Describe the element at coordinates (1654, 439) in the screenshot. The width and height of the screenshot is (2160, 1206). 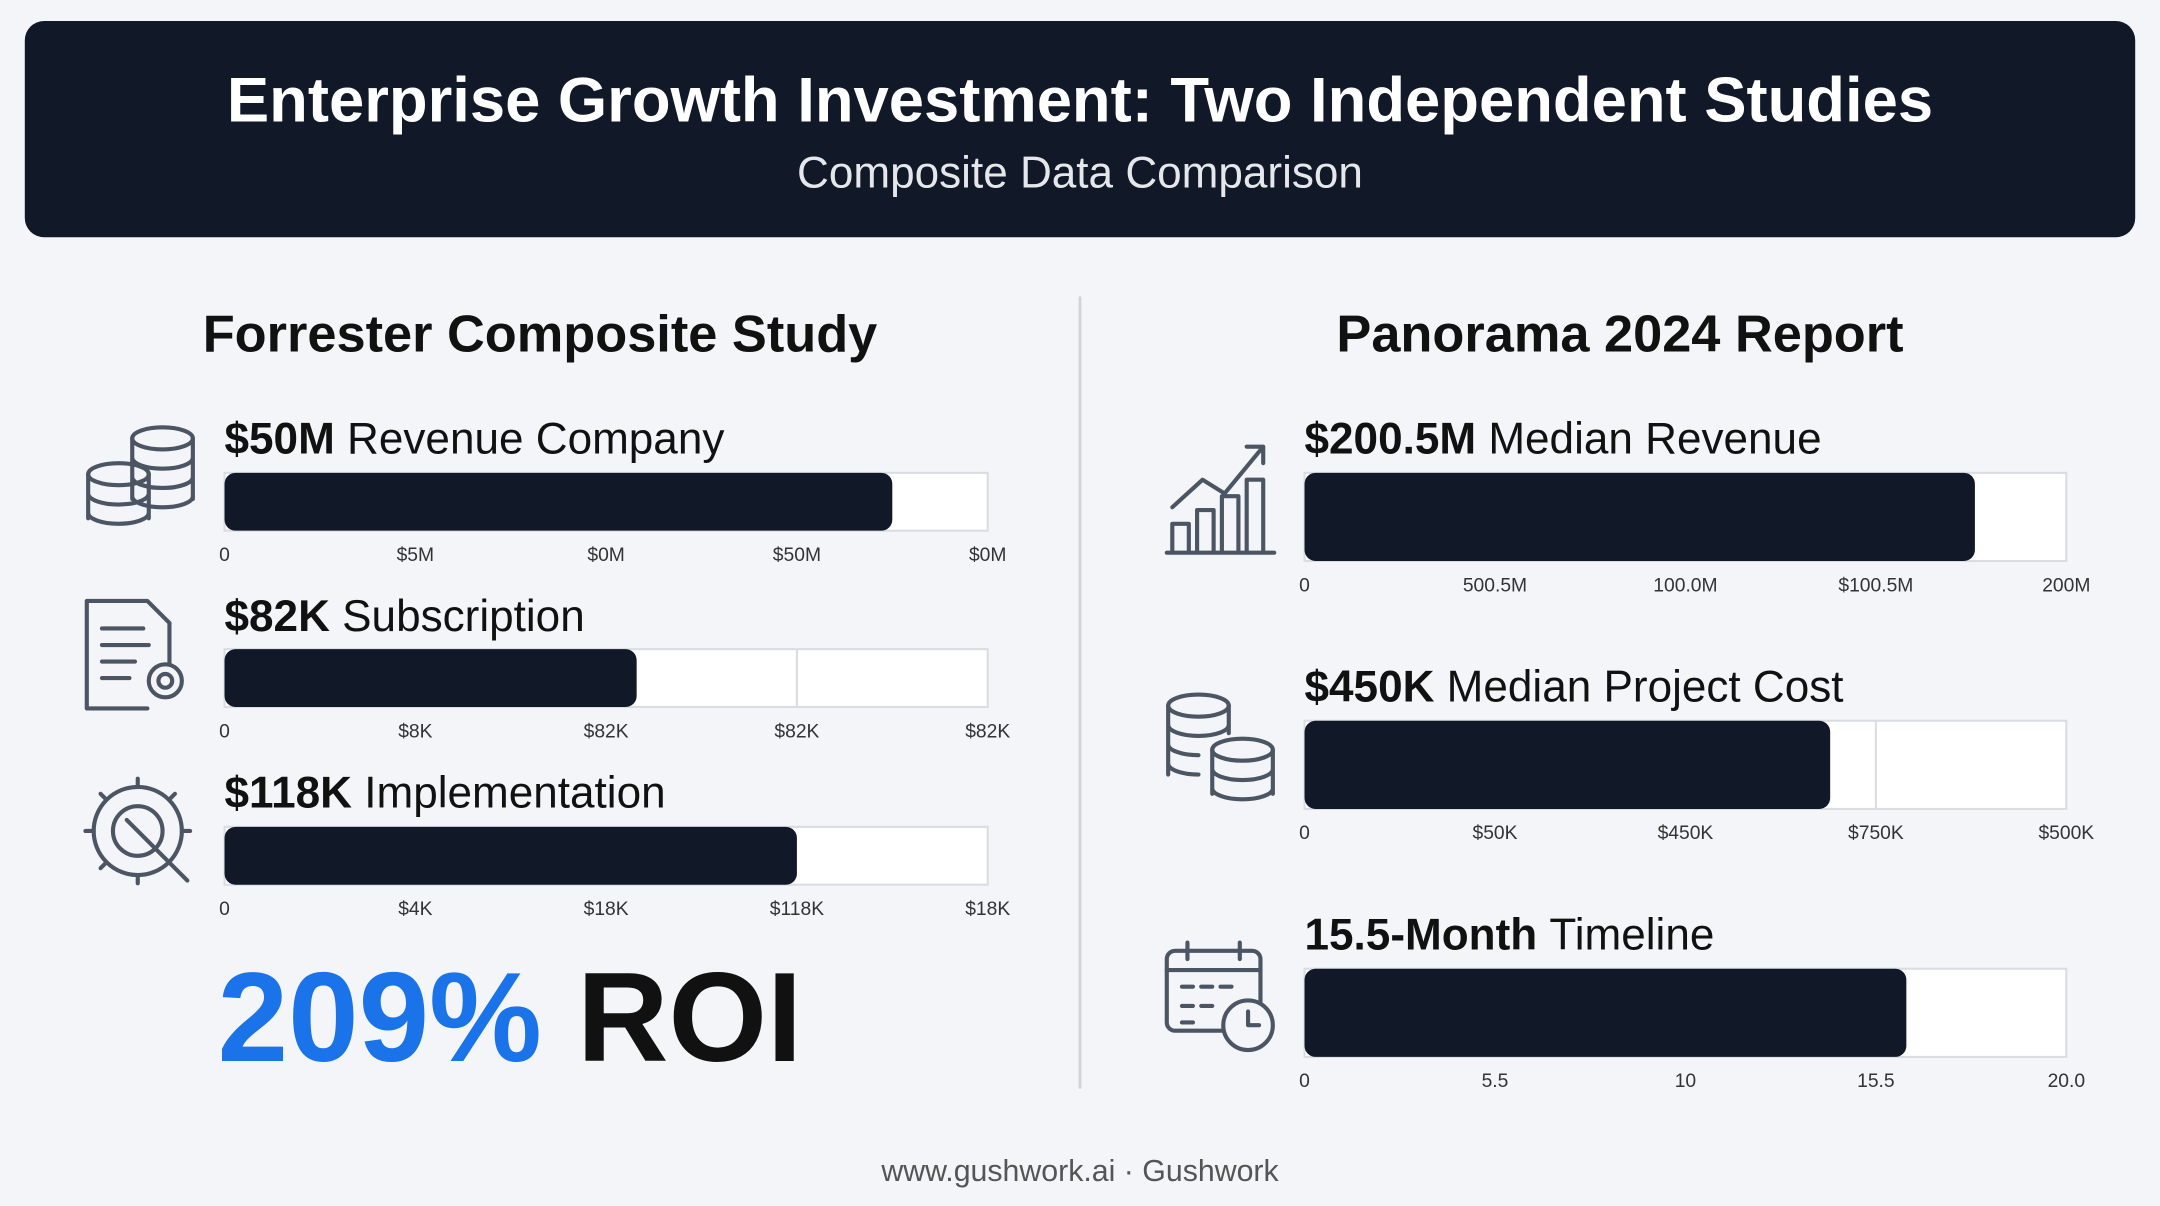
I see `item-name: Median Revenue` at that location.